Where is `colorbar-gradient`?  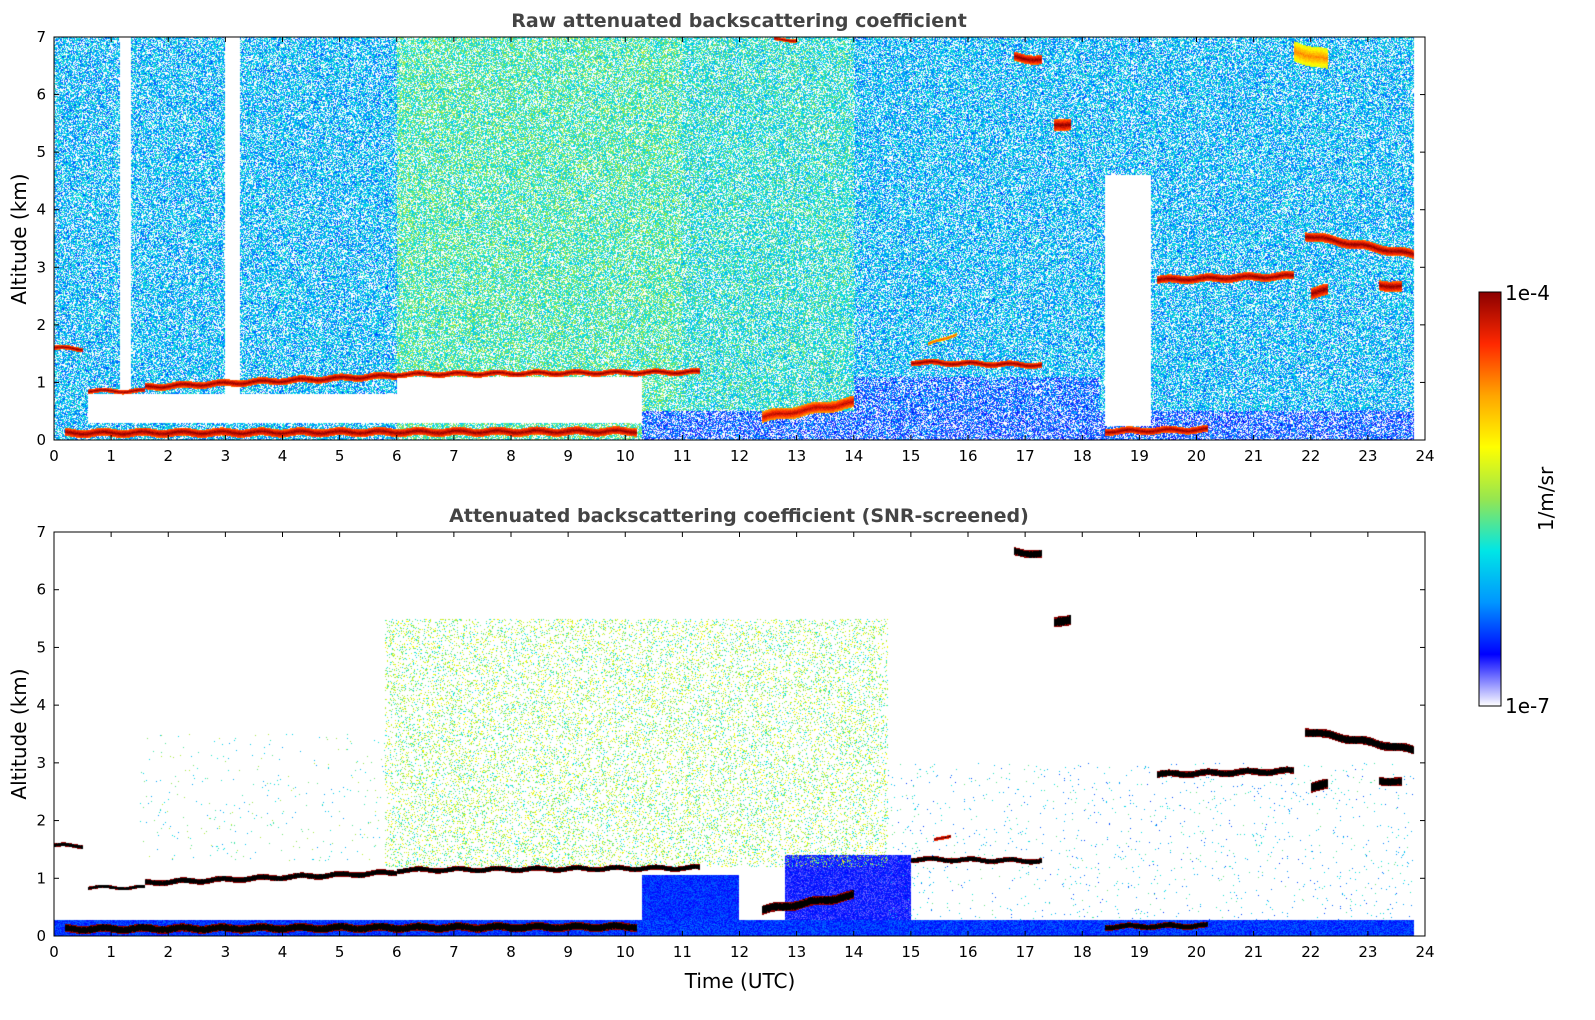 colorbar-gradient is located at coordinates (1490, 499).